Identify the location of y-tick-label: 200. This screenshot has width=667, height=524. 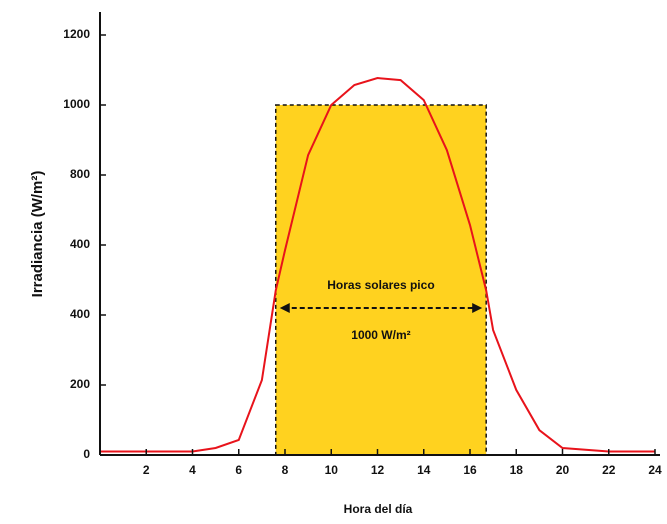
(80, 384).